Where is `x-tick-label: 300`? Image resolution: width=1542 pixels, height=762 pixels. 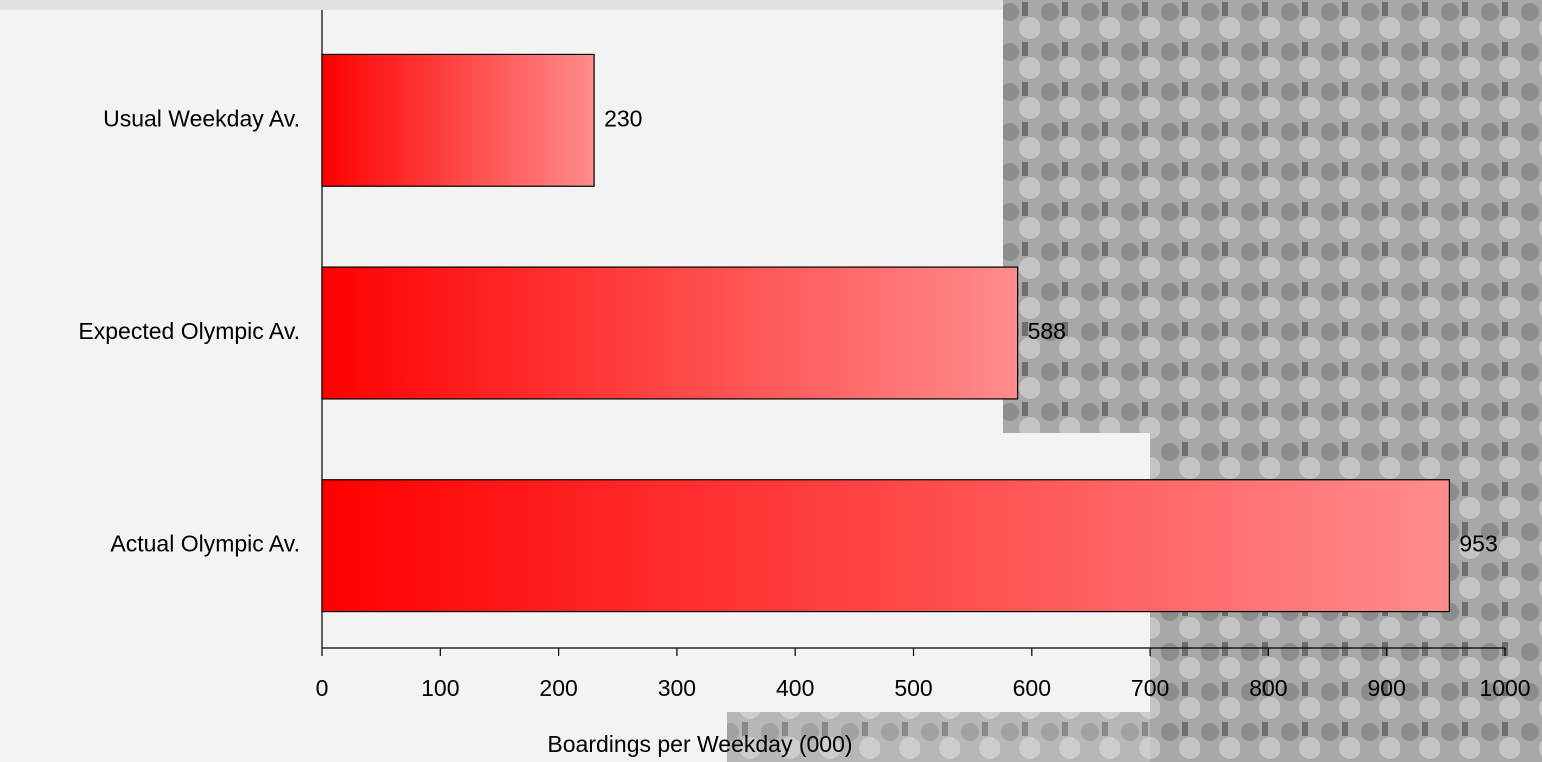 x-tick-label: 300 is located at coordinates (677, 688).